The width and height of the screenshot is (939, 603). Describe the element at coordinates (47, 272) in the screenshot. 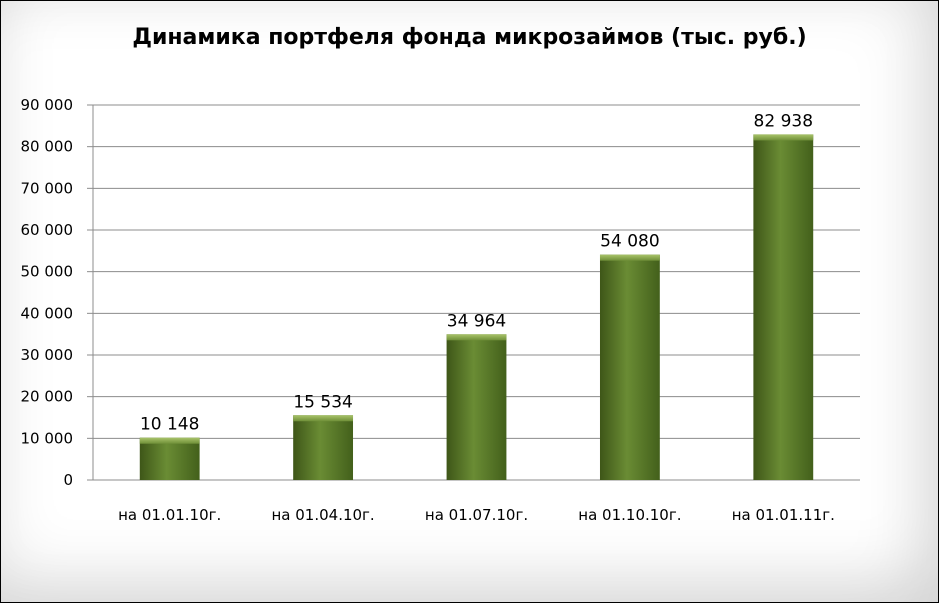

I see `y-tick-label: 50 000` at that location.